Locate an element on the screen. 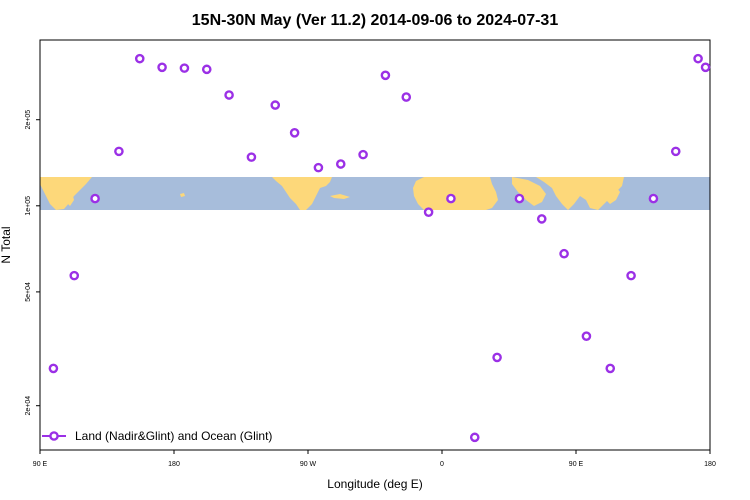 This screenshot has height=500, width=750. map-land-arabia is located at coordinates (529, 191).